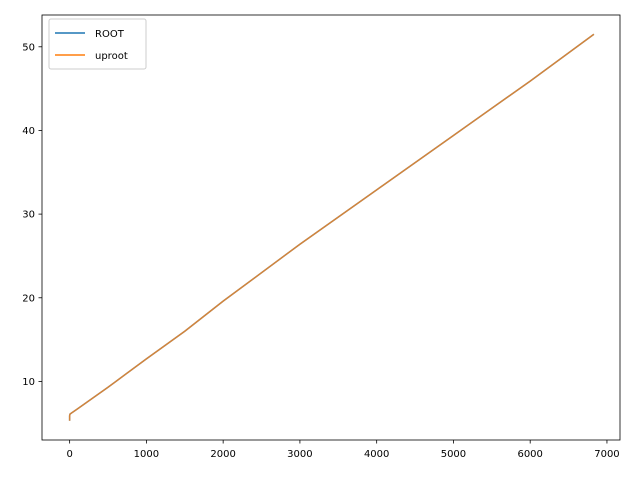 This screenshot has width=640, height=480. Describe the element at coordinates (69, 454) in the screenshot. I see `x-tick-label: 0` at that location.